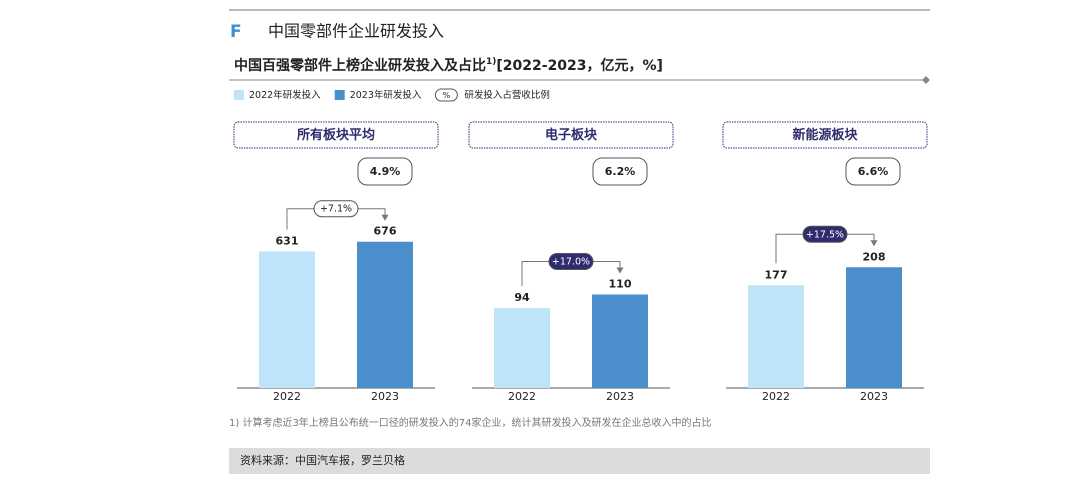 Image resolution: width=1080 pixels, height=484 pixels. Describe the element at coordinates (926, 80) in the screenshot. I see `rule-diamond` at that location.